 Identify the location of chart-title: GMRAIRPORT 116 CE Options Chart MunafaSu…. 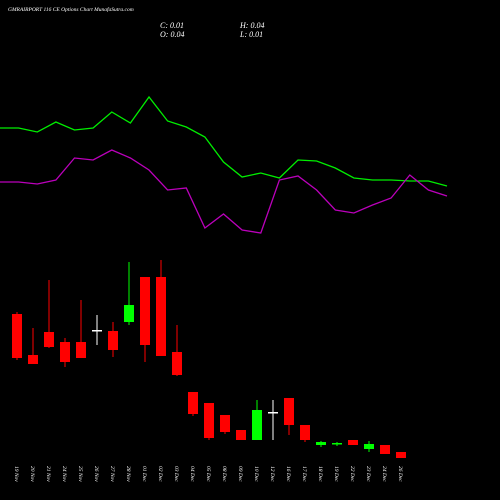
(71, 9).